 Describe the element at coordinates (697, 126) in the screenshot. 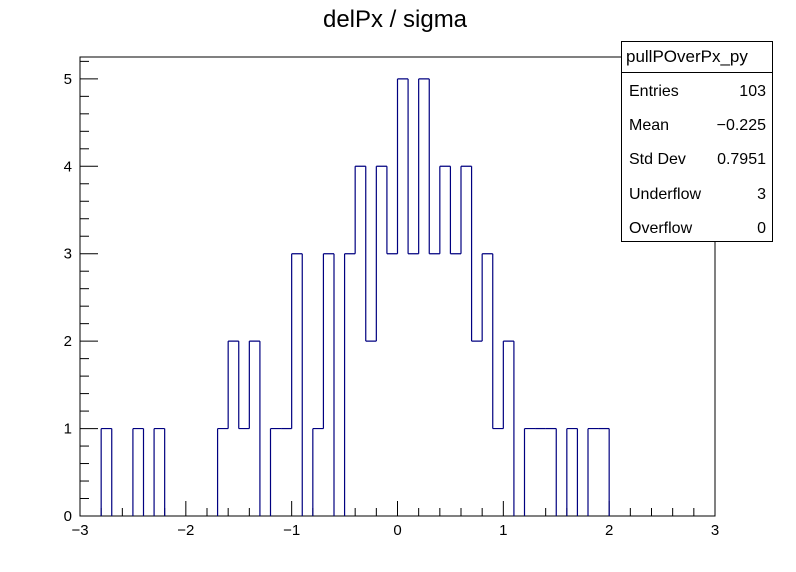

I see `stats-row-mean: Mean −0.225` at that location.